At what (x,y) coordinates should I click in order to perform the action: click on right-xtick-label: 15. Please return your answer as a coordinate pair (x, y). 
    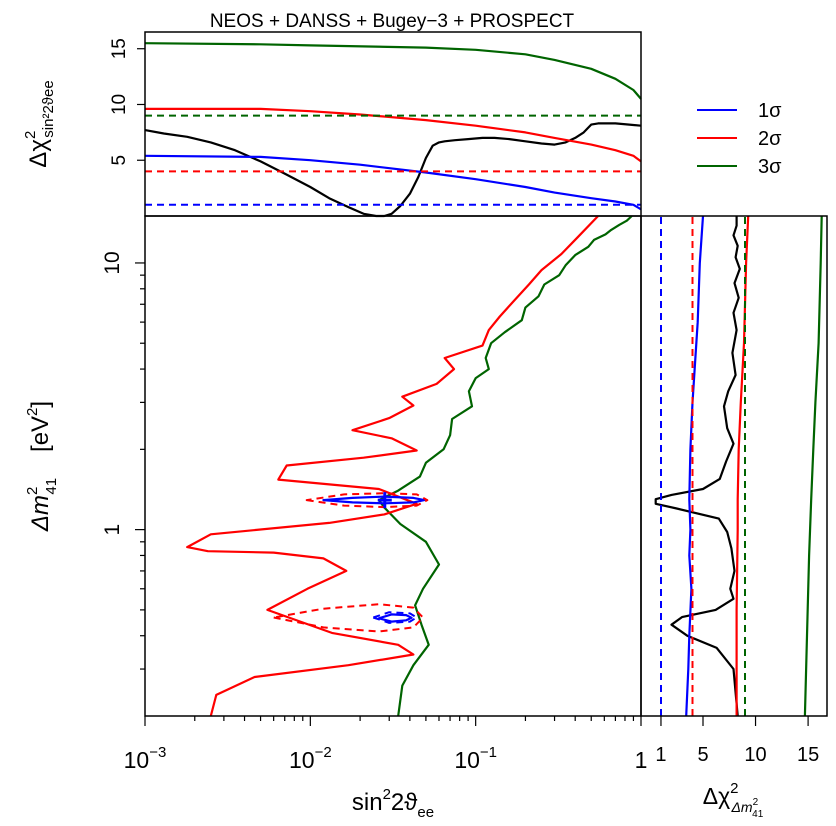
    Looking at the image, I should click on (808, 755).